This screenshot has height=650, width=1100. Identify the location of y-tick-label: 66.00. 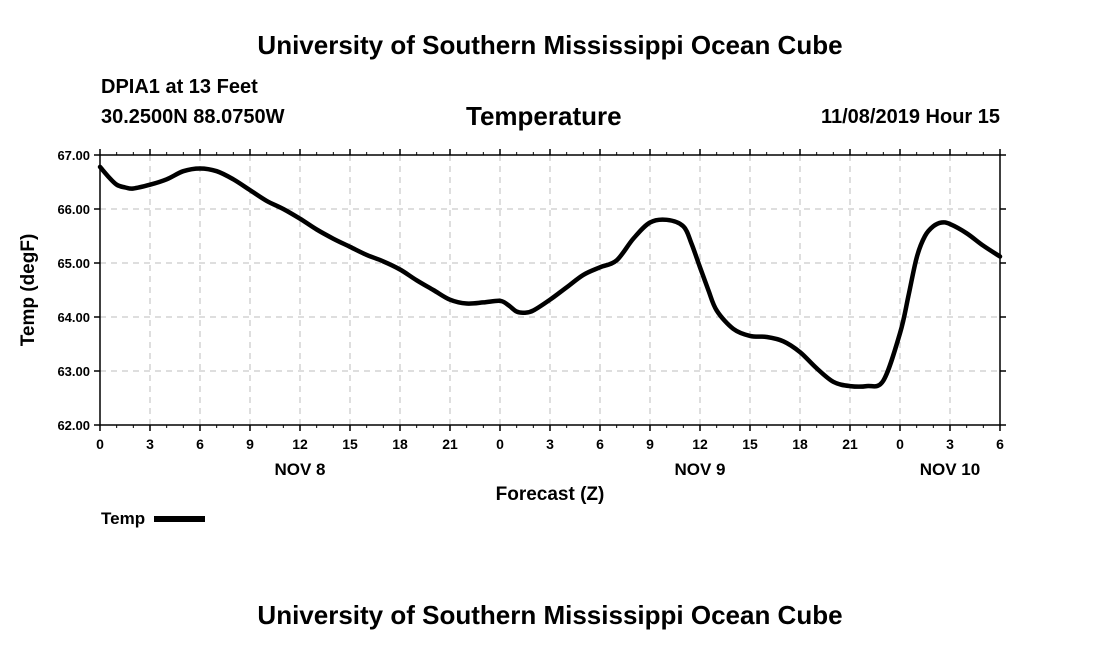
(73, 209).